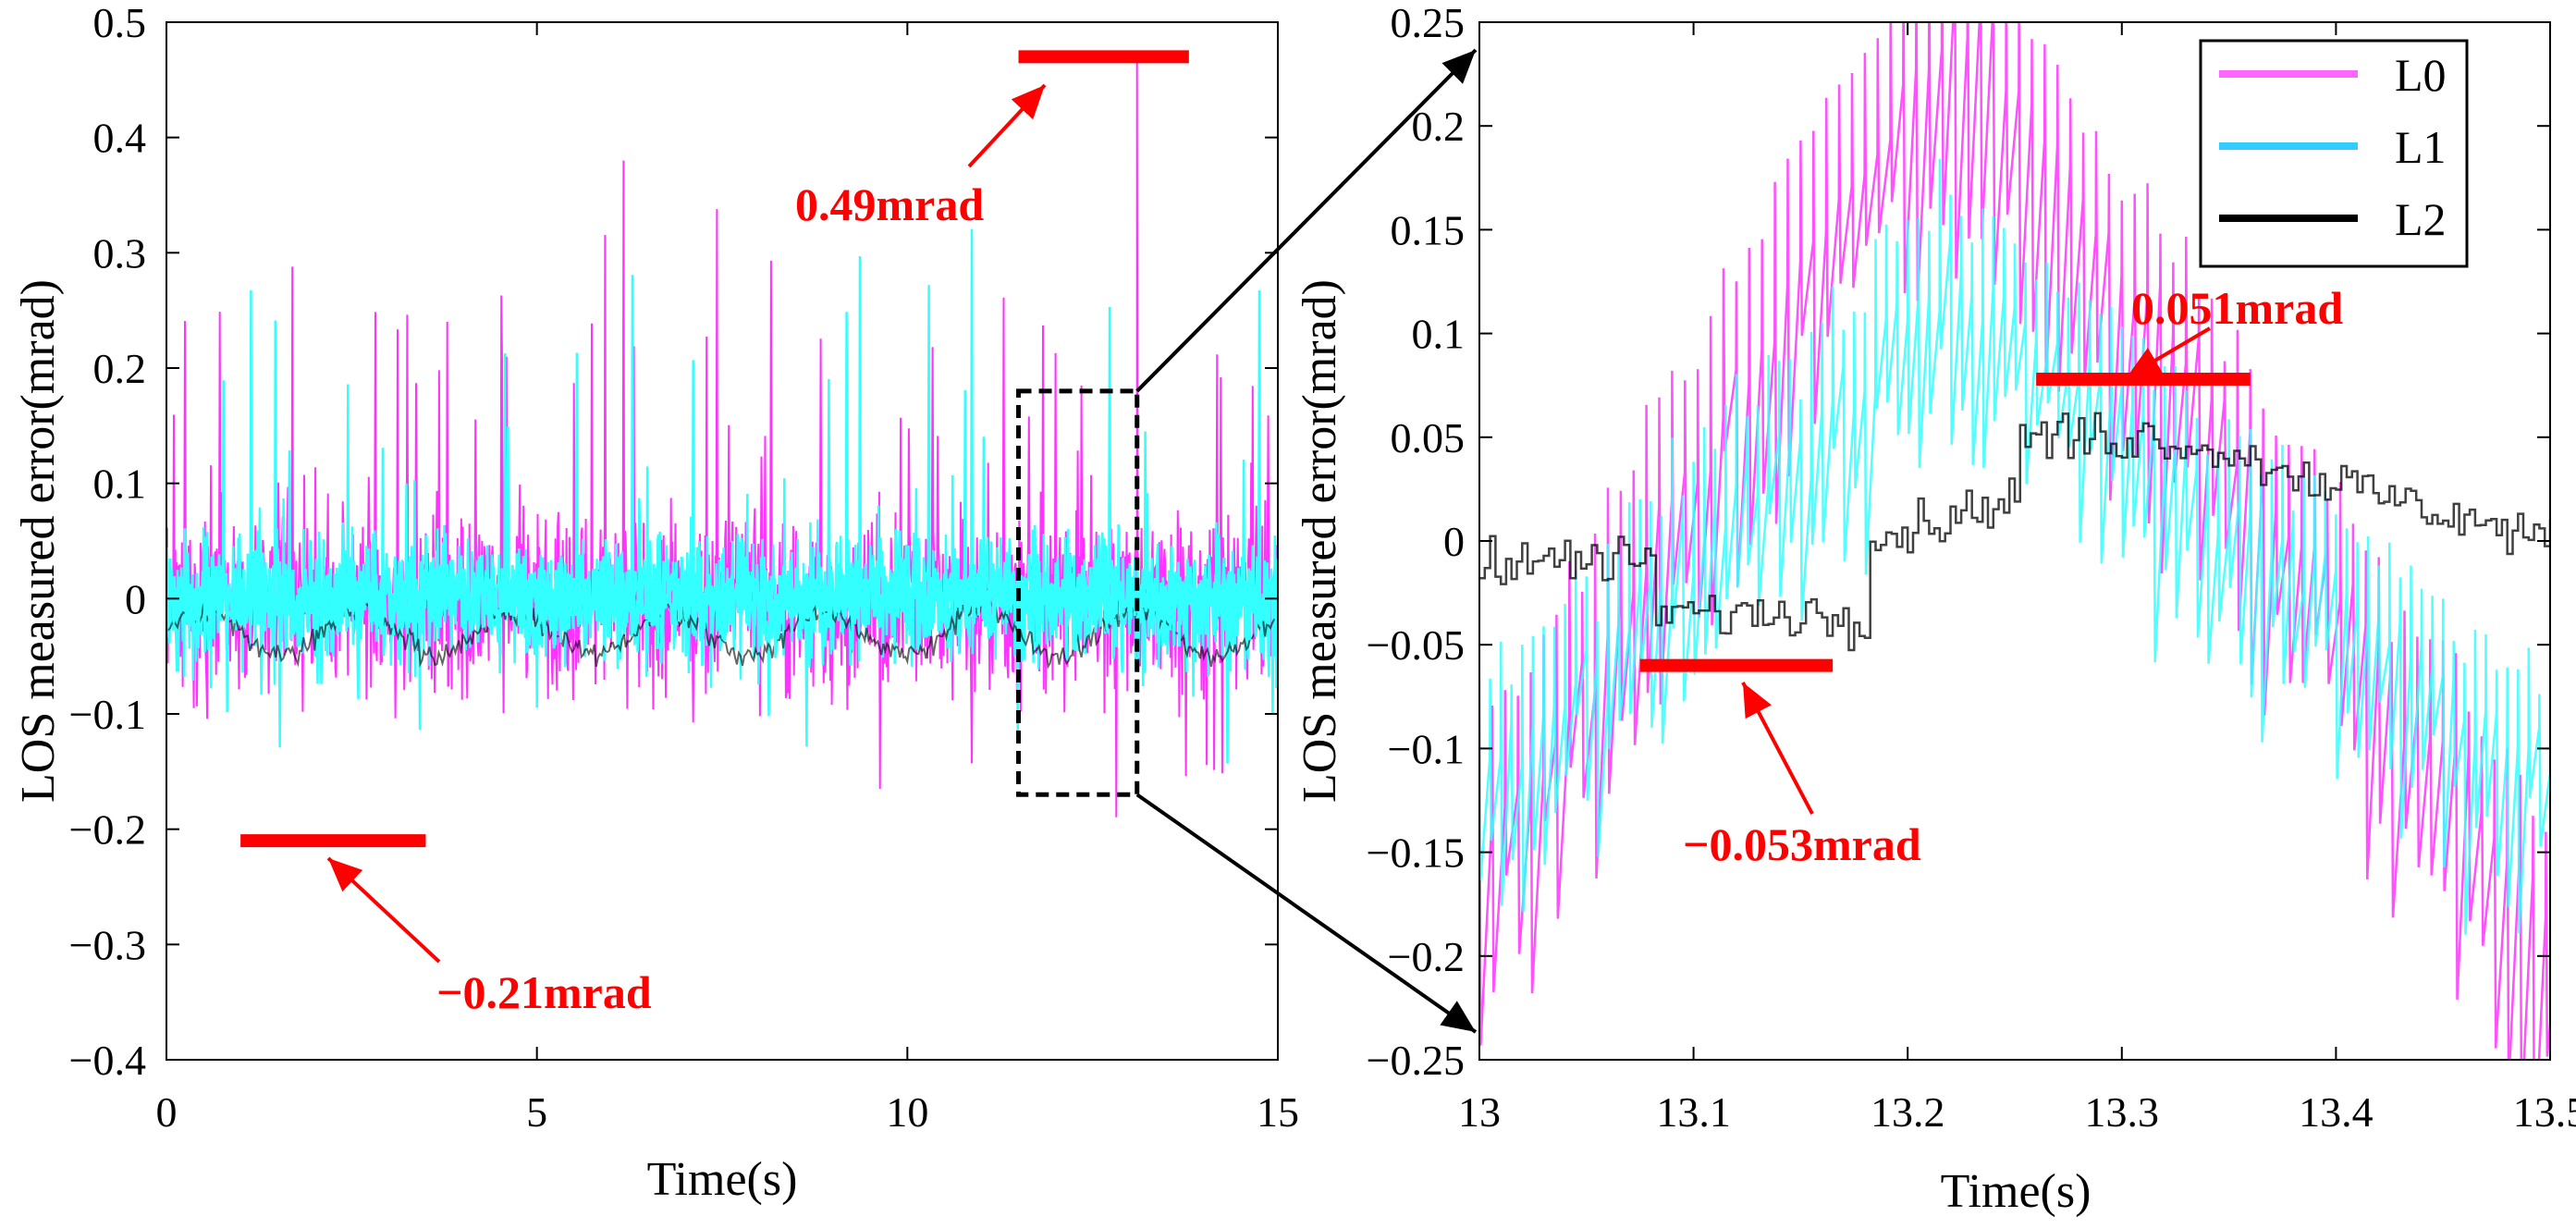  What do you see at coordinates (1429, 23) in the screenshot?
I see `right-ytick-label: 0.25` at bounding box center [1429, 23].